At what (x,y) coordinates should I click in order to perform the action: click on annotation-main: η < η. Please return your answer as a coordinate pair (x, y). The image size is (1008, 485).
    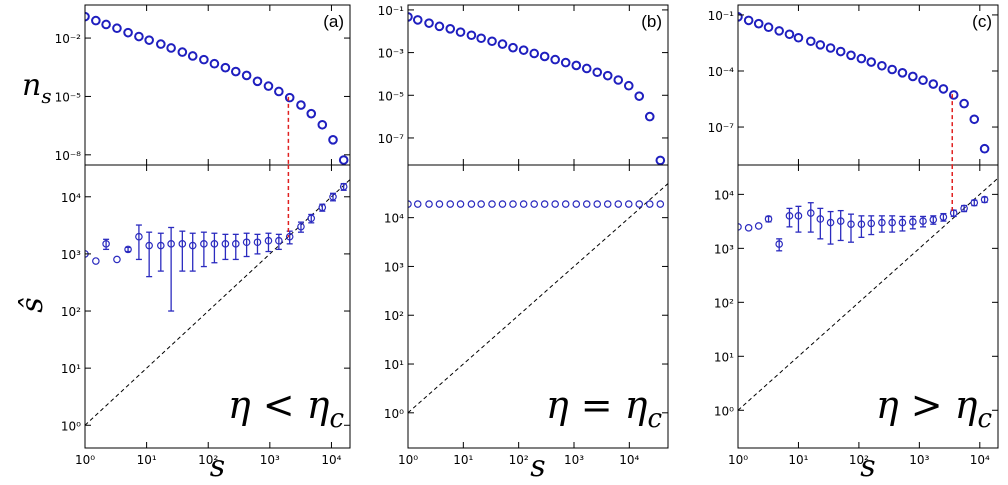
    Looking at the image, I should click on (279, 405).